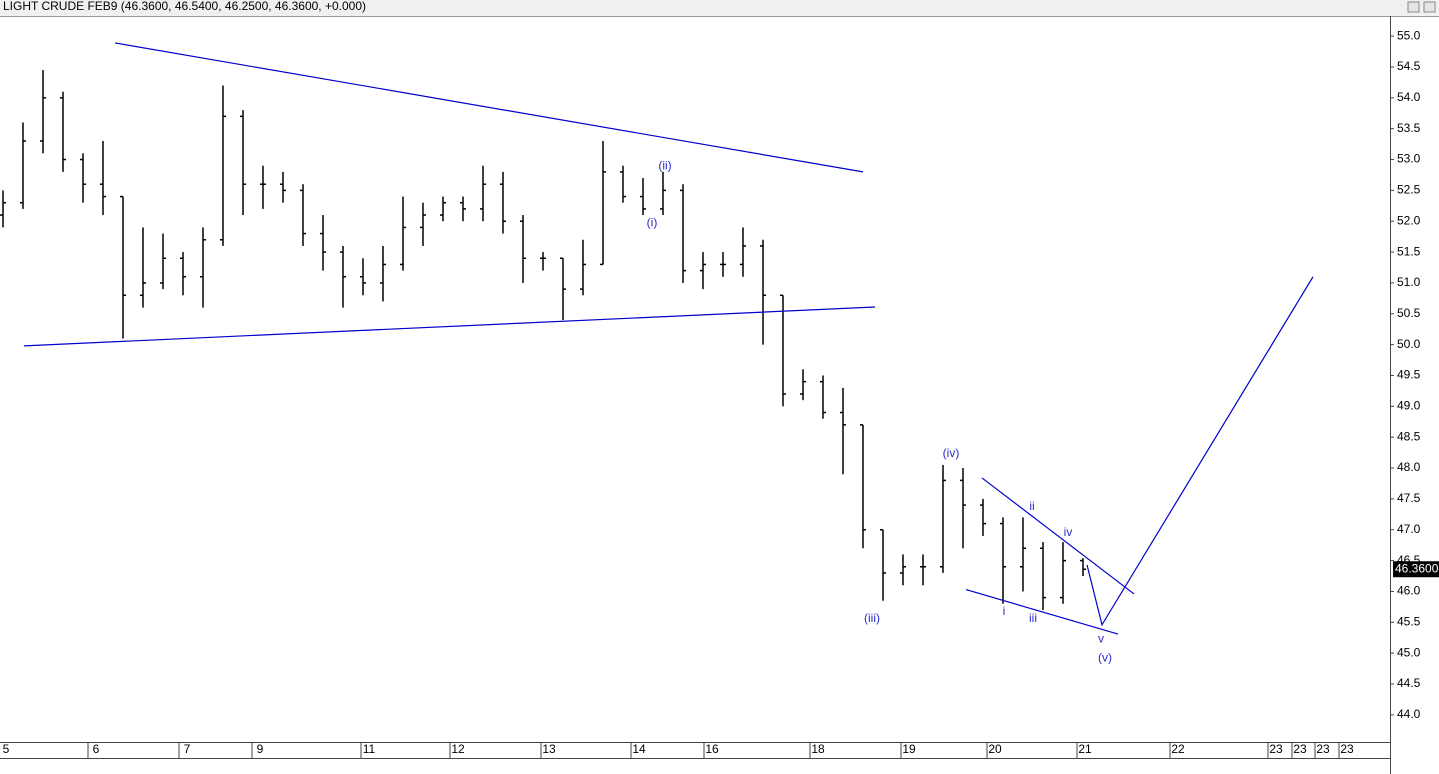 The image size is (1439, 774). I want to click on last-price-box, so click(1416, 569).